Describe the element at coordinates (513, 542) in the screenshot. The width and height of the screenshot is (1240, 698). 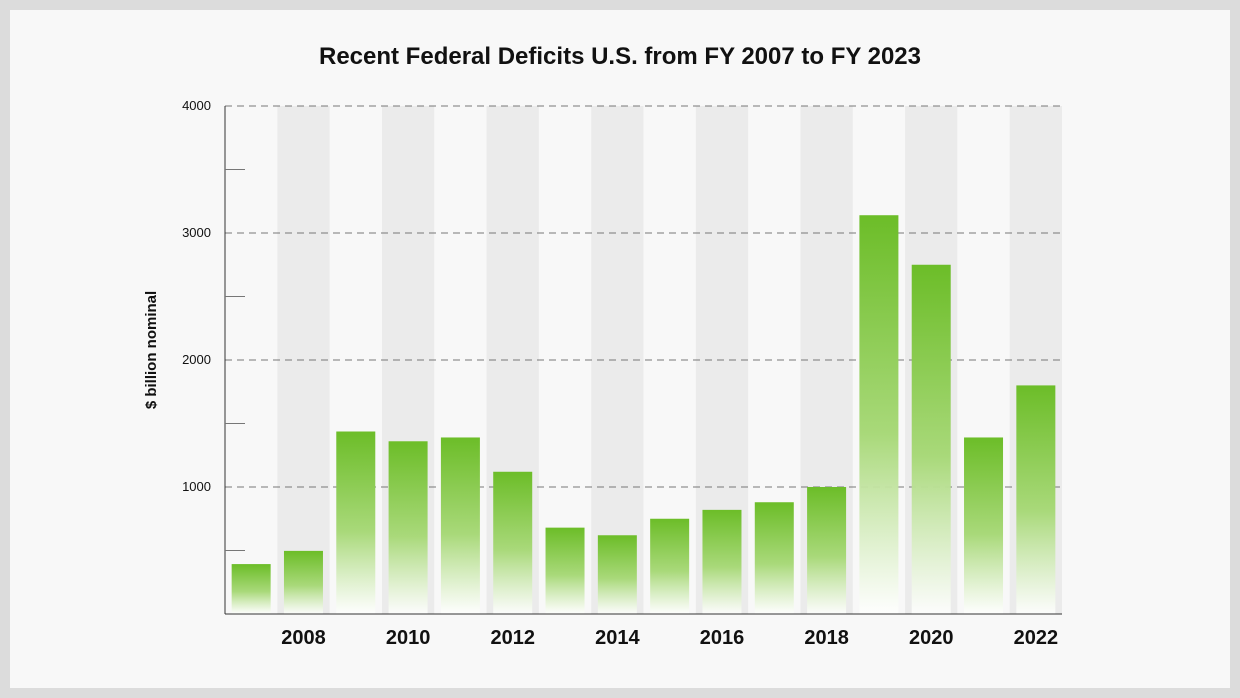
I see `bar-2012` at that location.